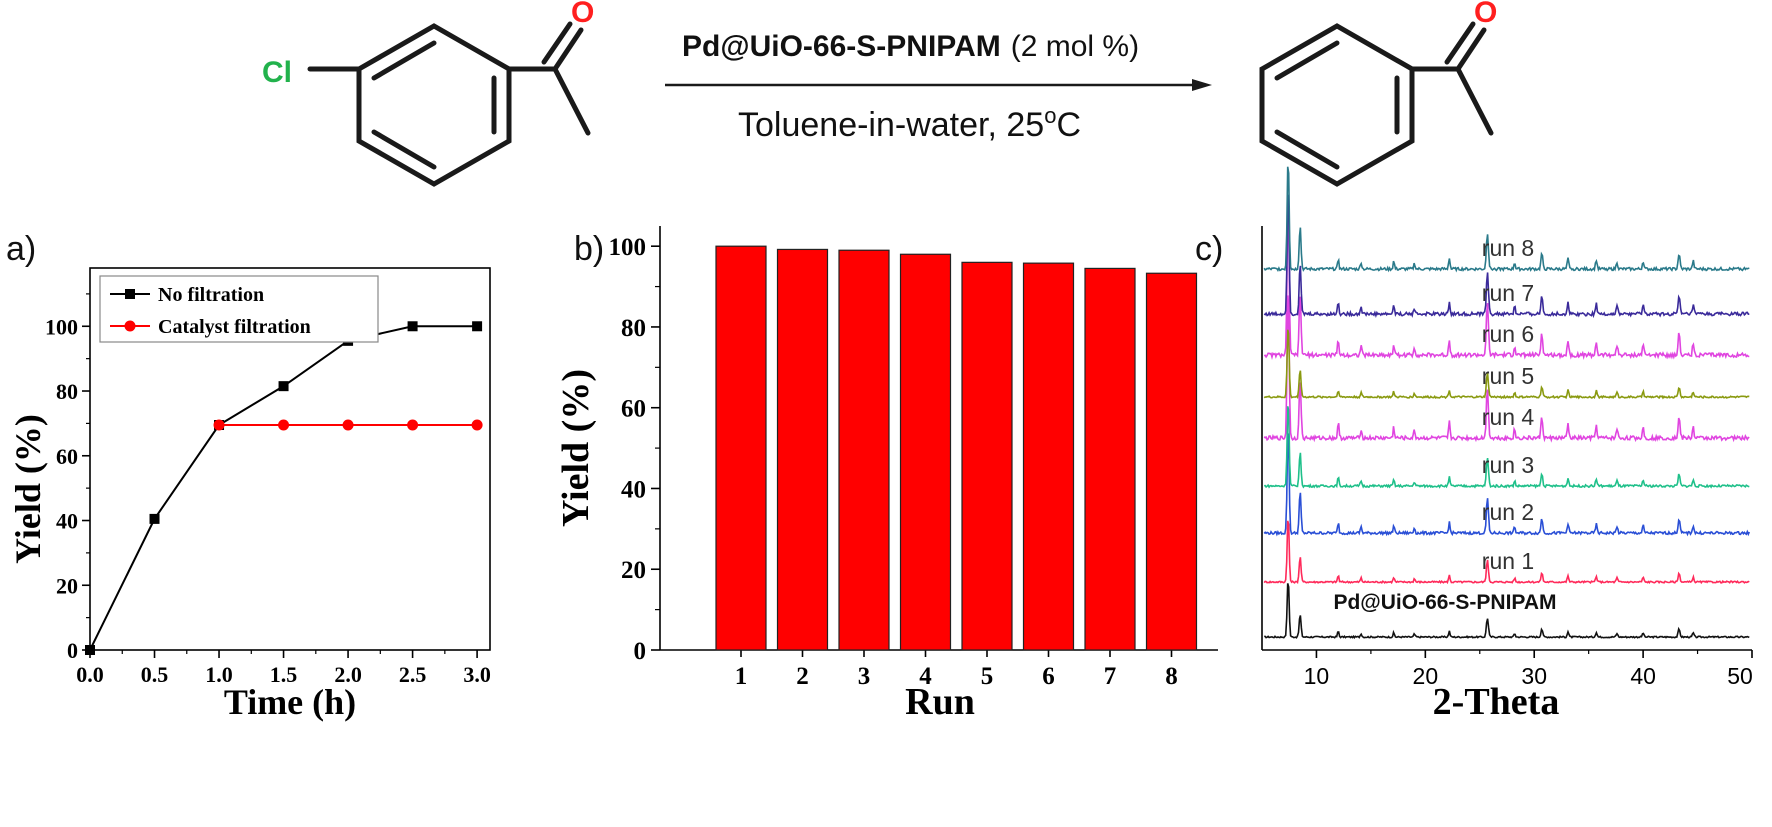 The image size is (1772, 827). What do you see at coordinates (1317, 676) in the screenshot?
I see `chart-c-x-tick-label: 10` at bounding box center [1317, 676].